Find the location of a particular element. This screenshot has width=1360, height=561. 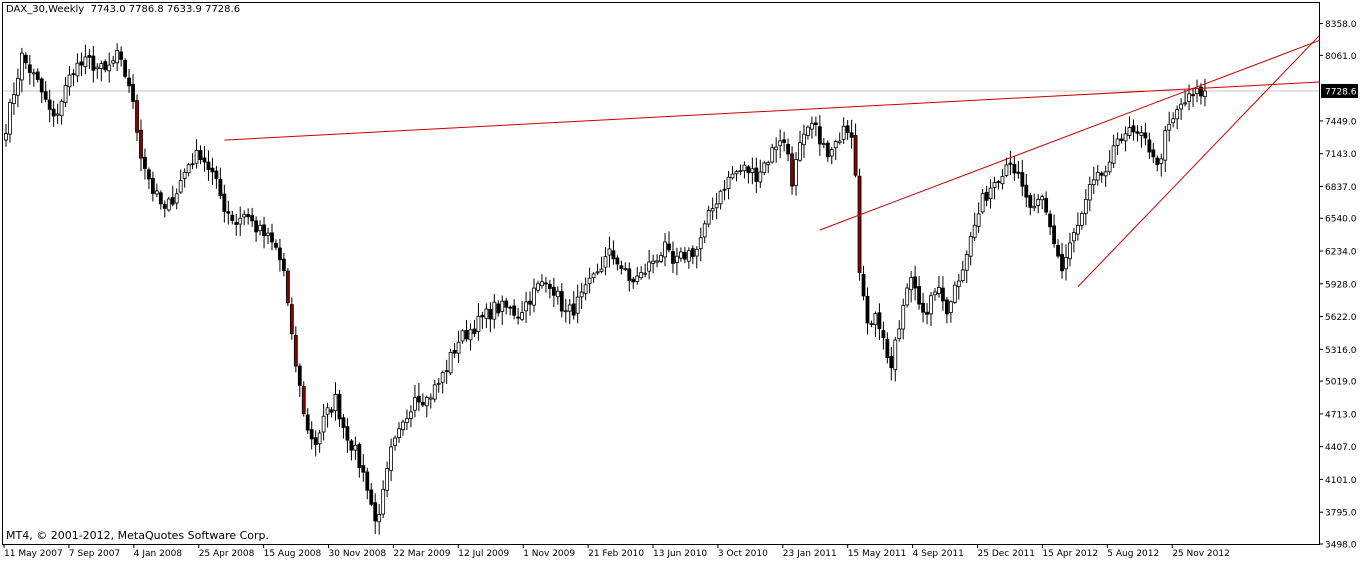

x-tick-label: 15 Aug 2008 is located at coordinates (293, 554).